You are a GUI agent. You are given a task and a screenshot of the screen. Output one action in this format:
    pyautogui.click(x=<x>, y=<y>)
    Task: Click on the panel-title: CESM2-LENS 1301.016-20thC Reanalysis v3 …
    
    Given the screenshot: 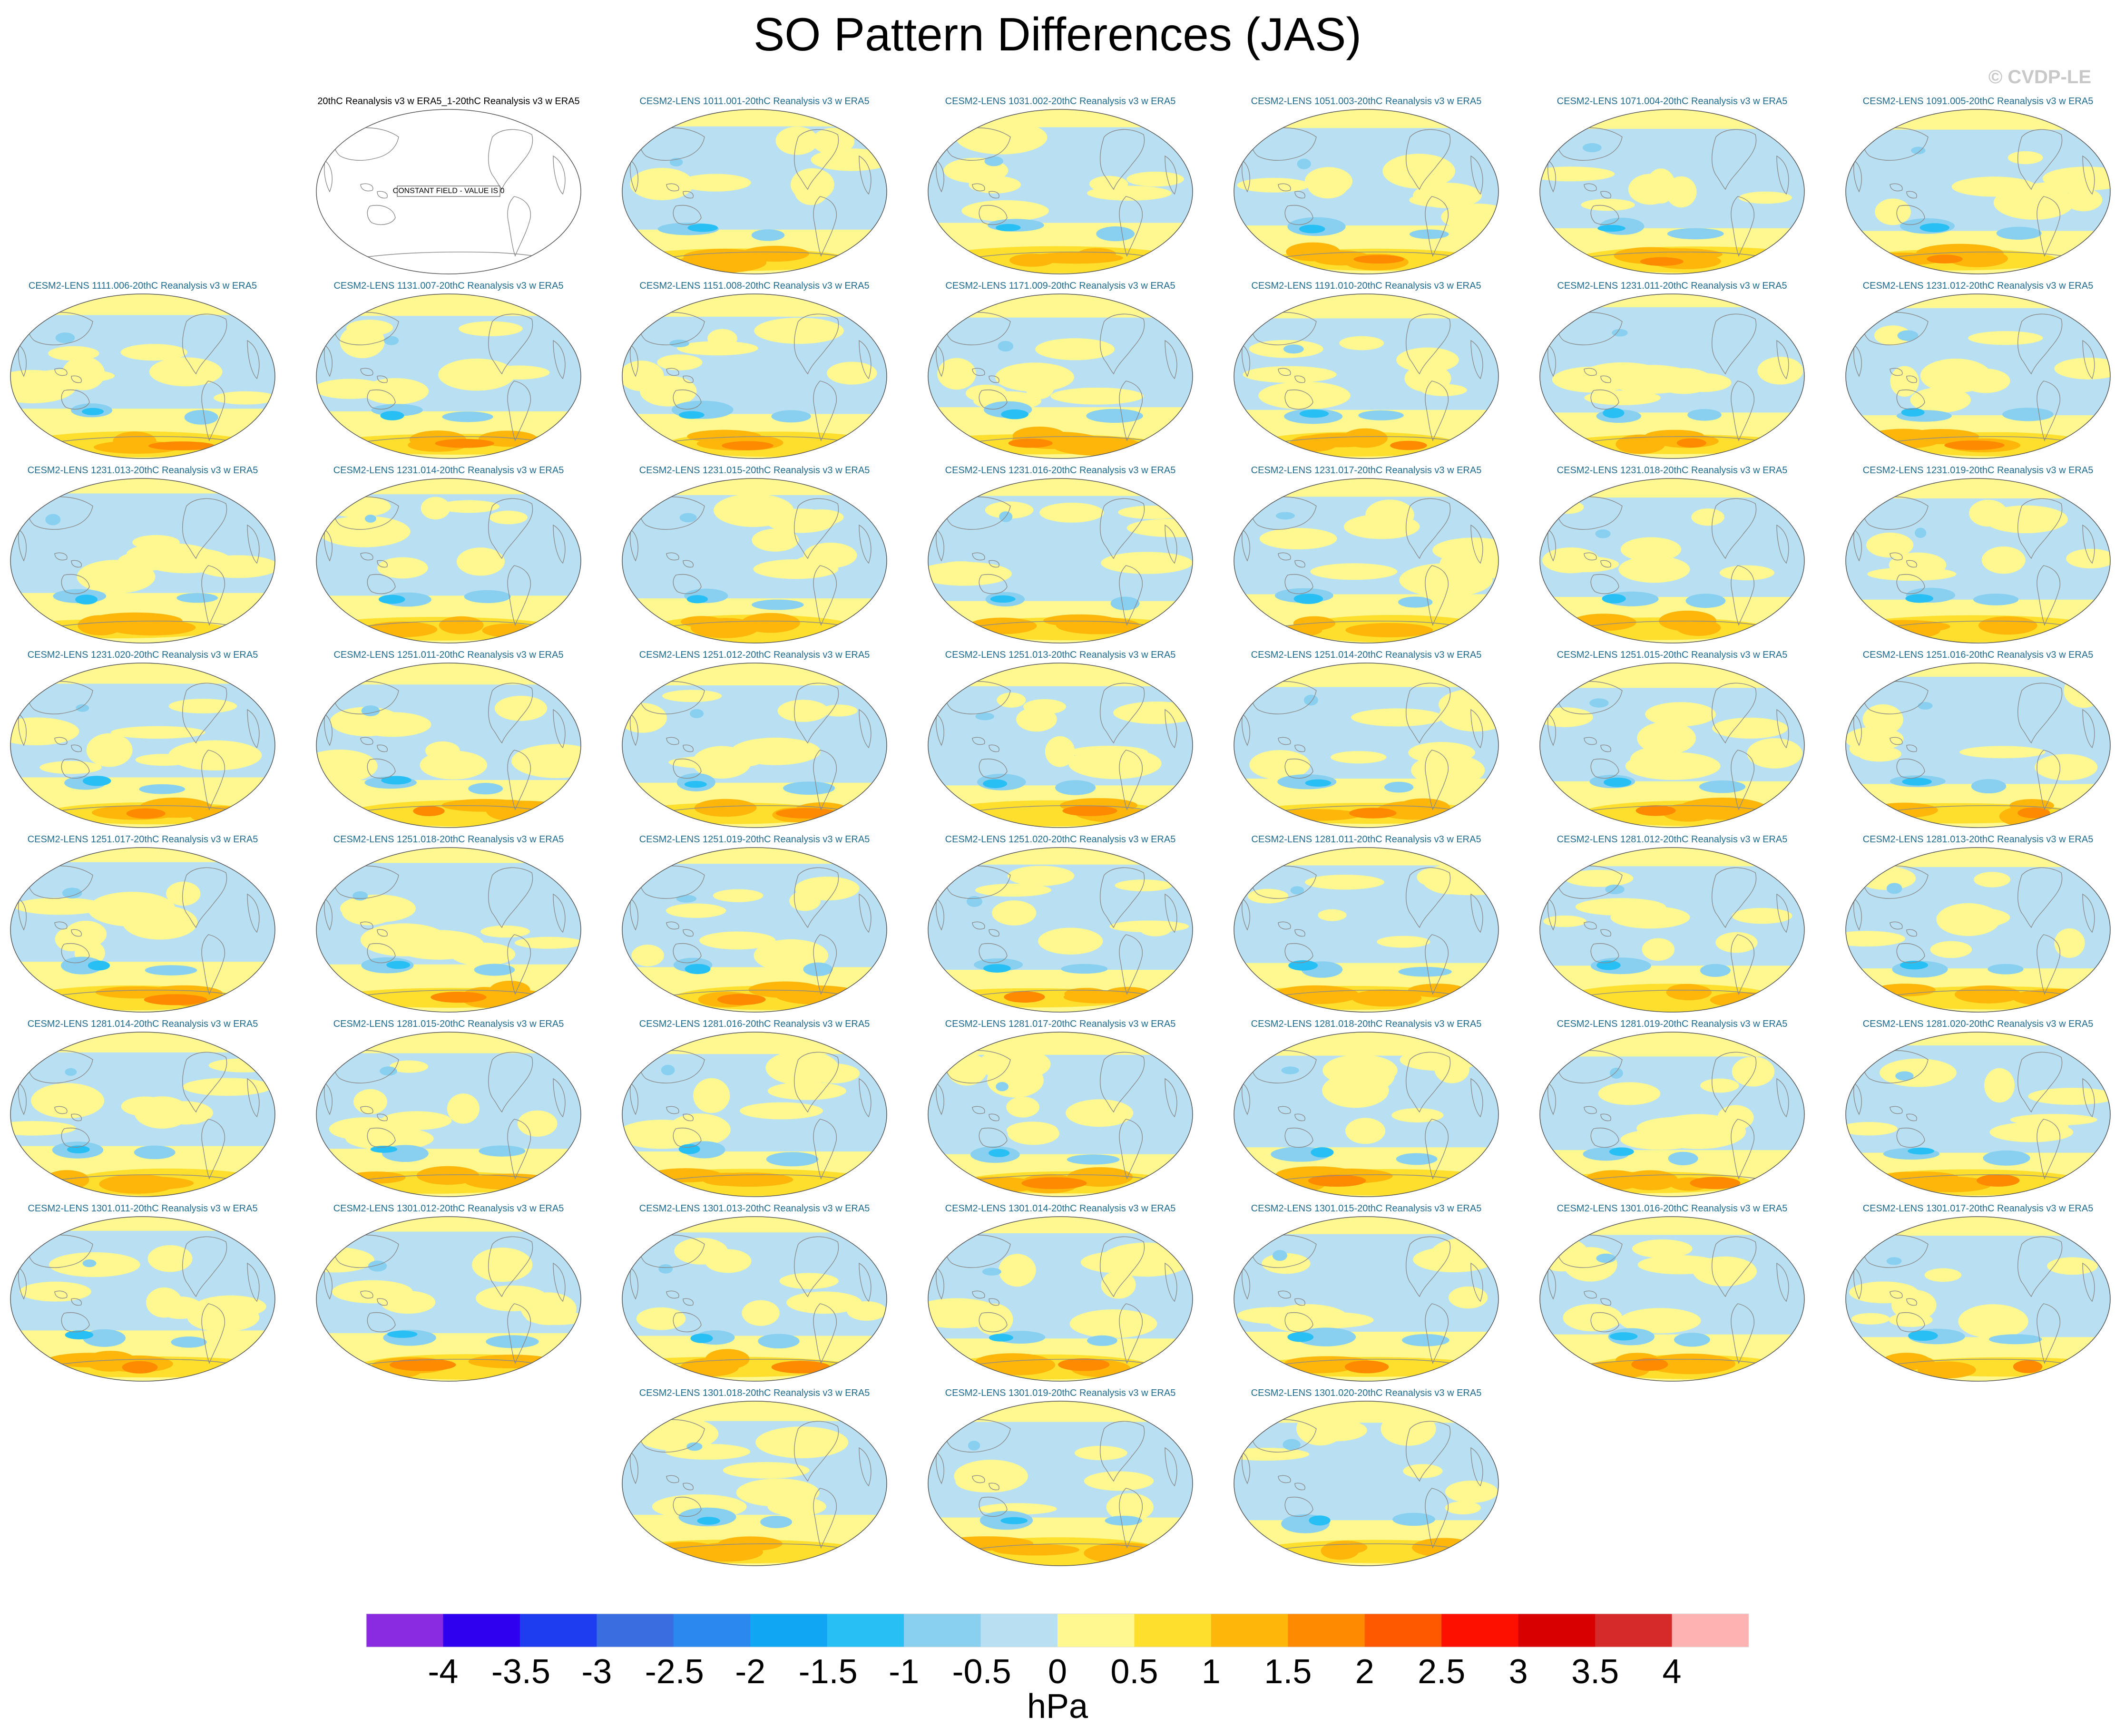 What is the action you would take?
    pyautogui.click(x=1673, y=1208)
    